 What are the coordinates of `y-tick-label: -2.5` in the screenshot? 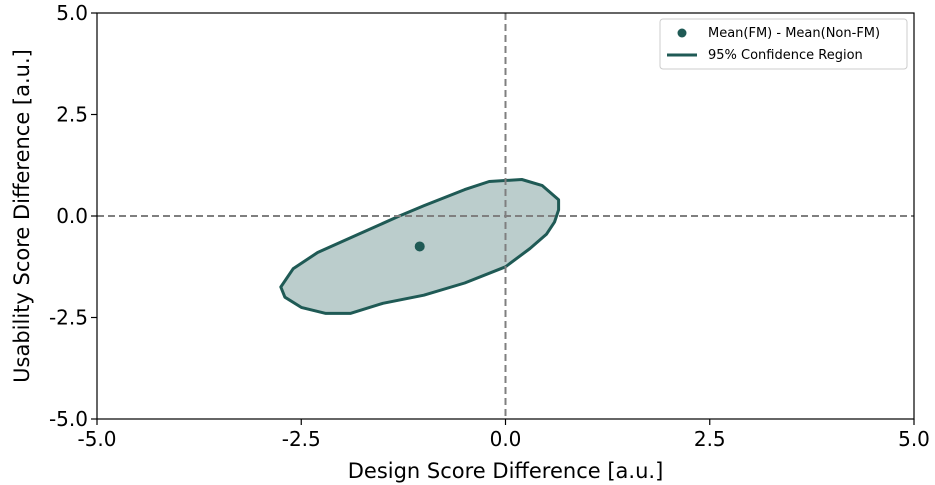 It's located at (68, 318).